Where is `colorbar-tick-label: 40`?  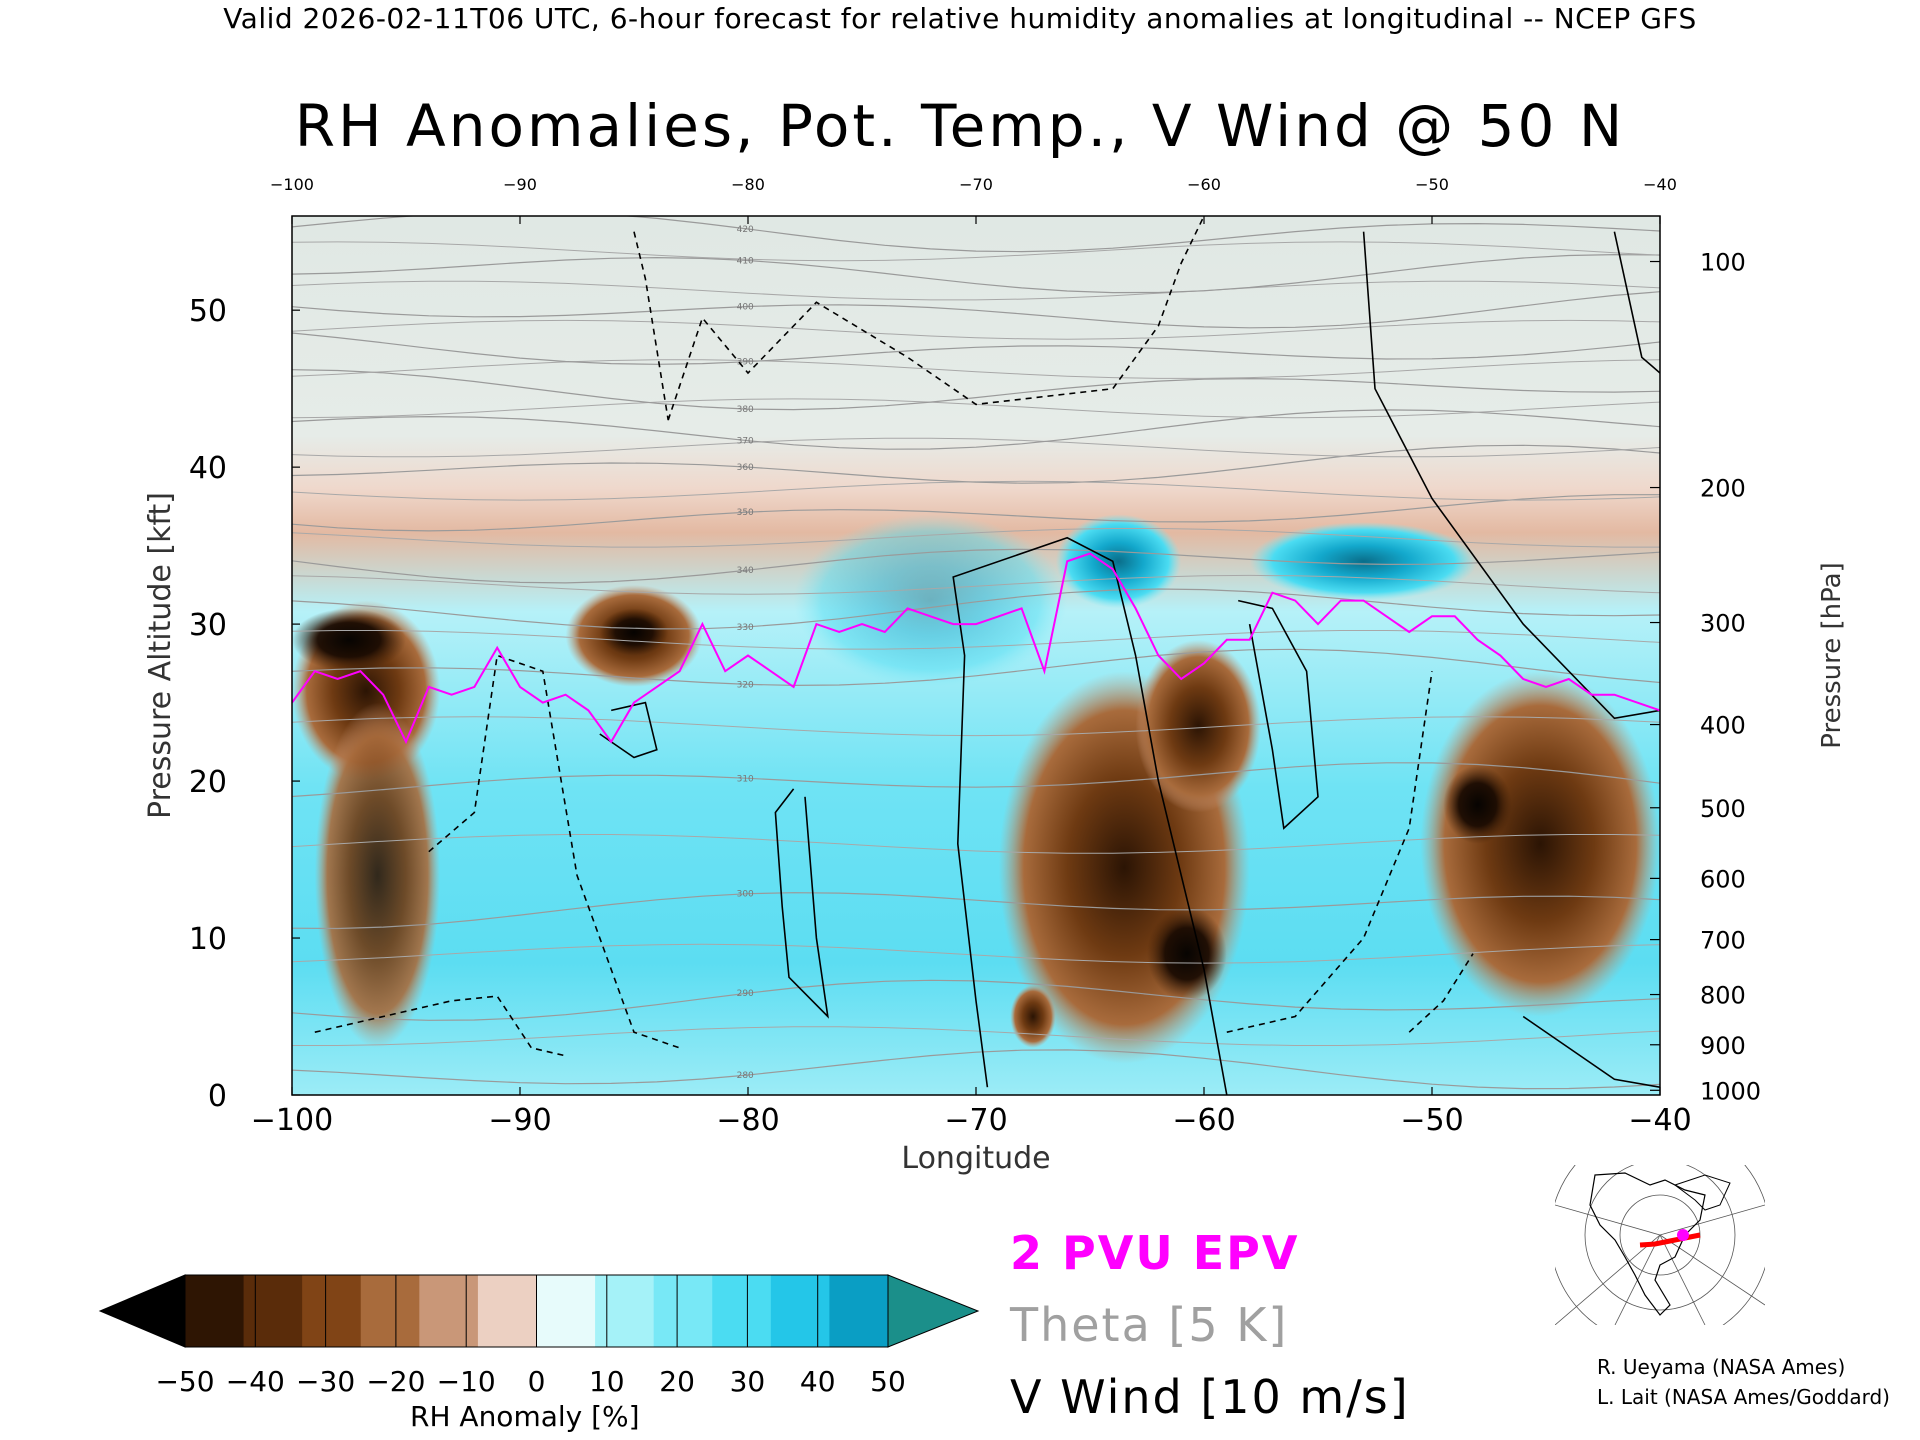 colorbar-tick-label: 40 is located at coordinates (818, 1381).